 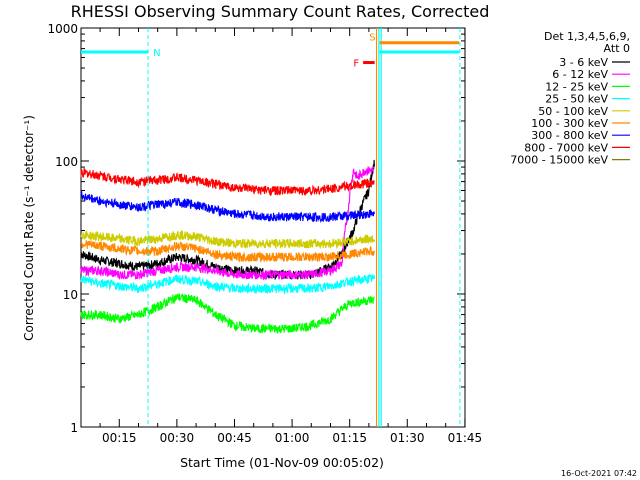 What do you see at coordinates (465, 438) in the screenshot?
I see `x-tick-label: 01:45` at bounding box center [465, 438].